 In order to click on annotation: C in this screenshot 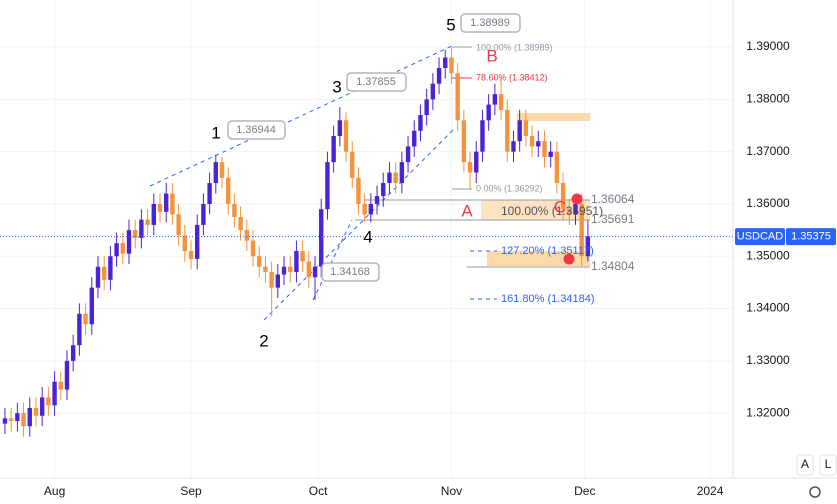, I will do `click(560, 206)`.